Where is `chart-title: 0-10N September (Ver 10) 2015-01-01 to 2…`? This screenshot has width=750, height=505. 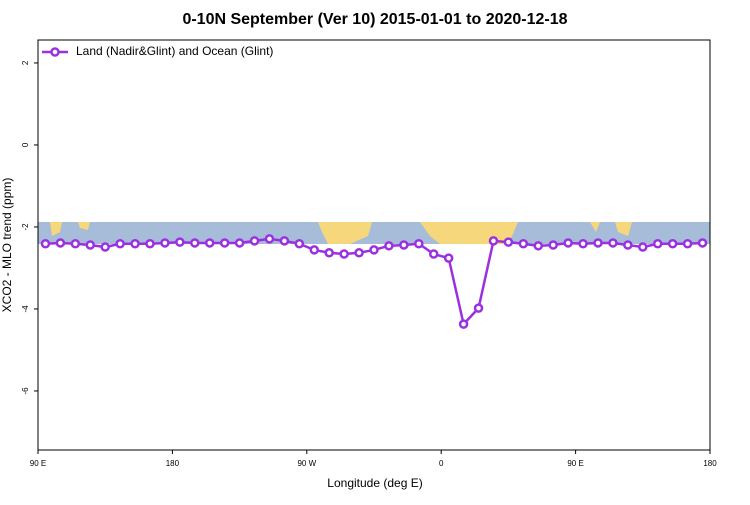
chart-title: 0-10N September (Ver 10) 2015-01-01 to 2… is located at coordinates (374, 19).